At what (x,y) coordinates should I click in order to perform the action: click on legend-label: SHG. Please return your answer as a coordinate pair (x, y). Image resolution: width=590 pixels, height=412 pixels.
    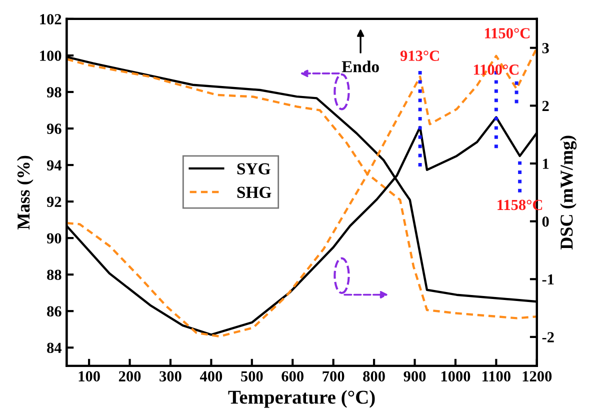
    Looking at the image, I should click on (254, 192).